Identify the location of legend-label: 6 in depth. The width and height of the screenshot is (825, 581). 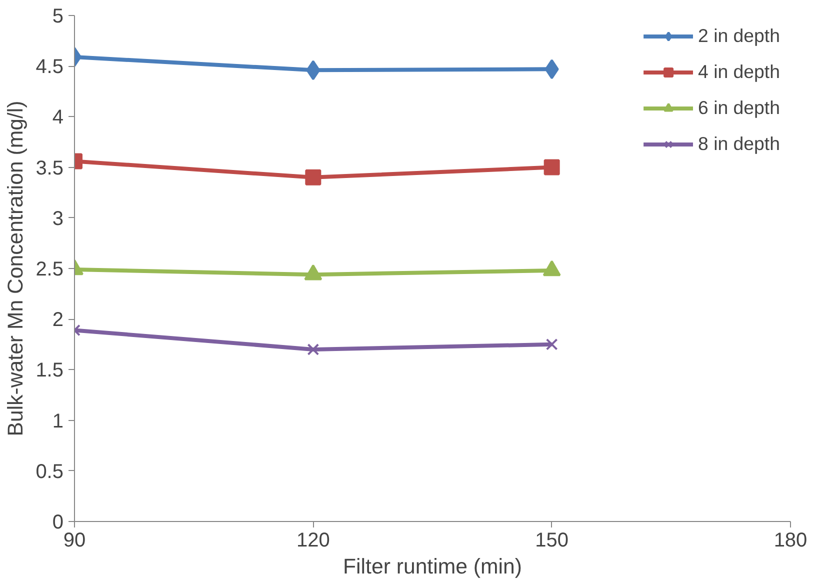
(739, 108).